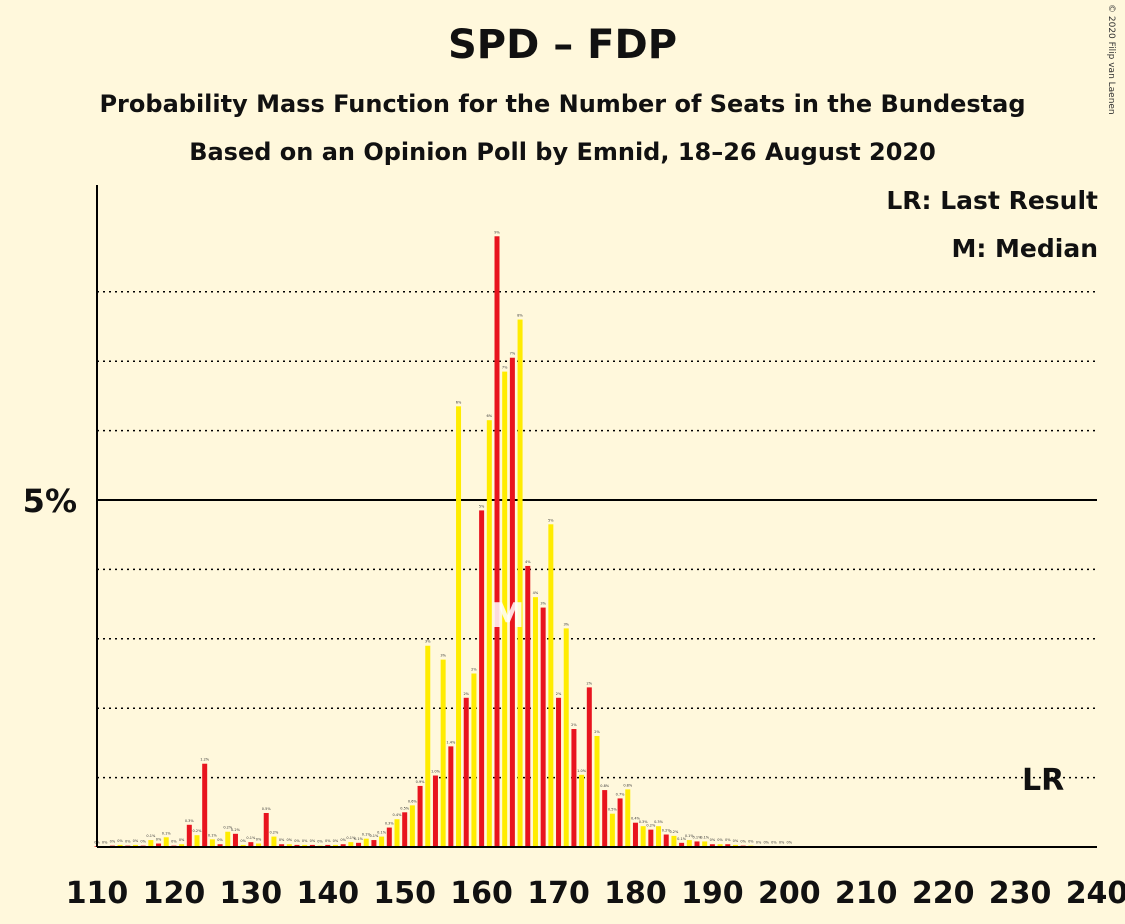 The height and width of the screenshot is (924, 1125). What do you see at coordinates (174, 893) in the screenshot?
I see `x-tick-label: 120` at bounding box center [174, 893].